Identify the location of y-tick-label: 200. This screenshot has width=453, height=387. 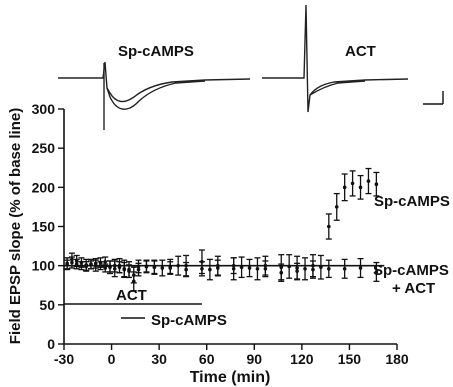
(44, 187).